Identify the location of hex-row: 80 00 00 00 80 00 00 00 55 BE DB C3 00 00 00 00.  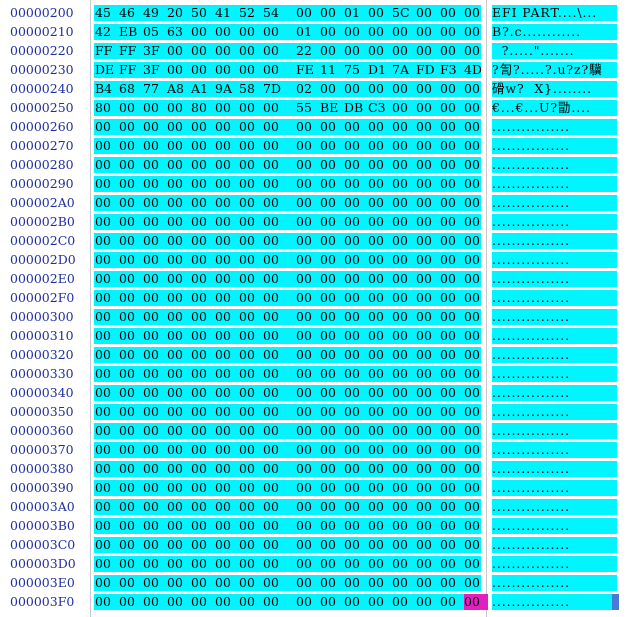
(287, 108).